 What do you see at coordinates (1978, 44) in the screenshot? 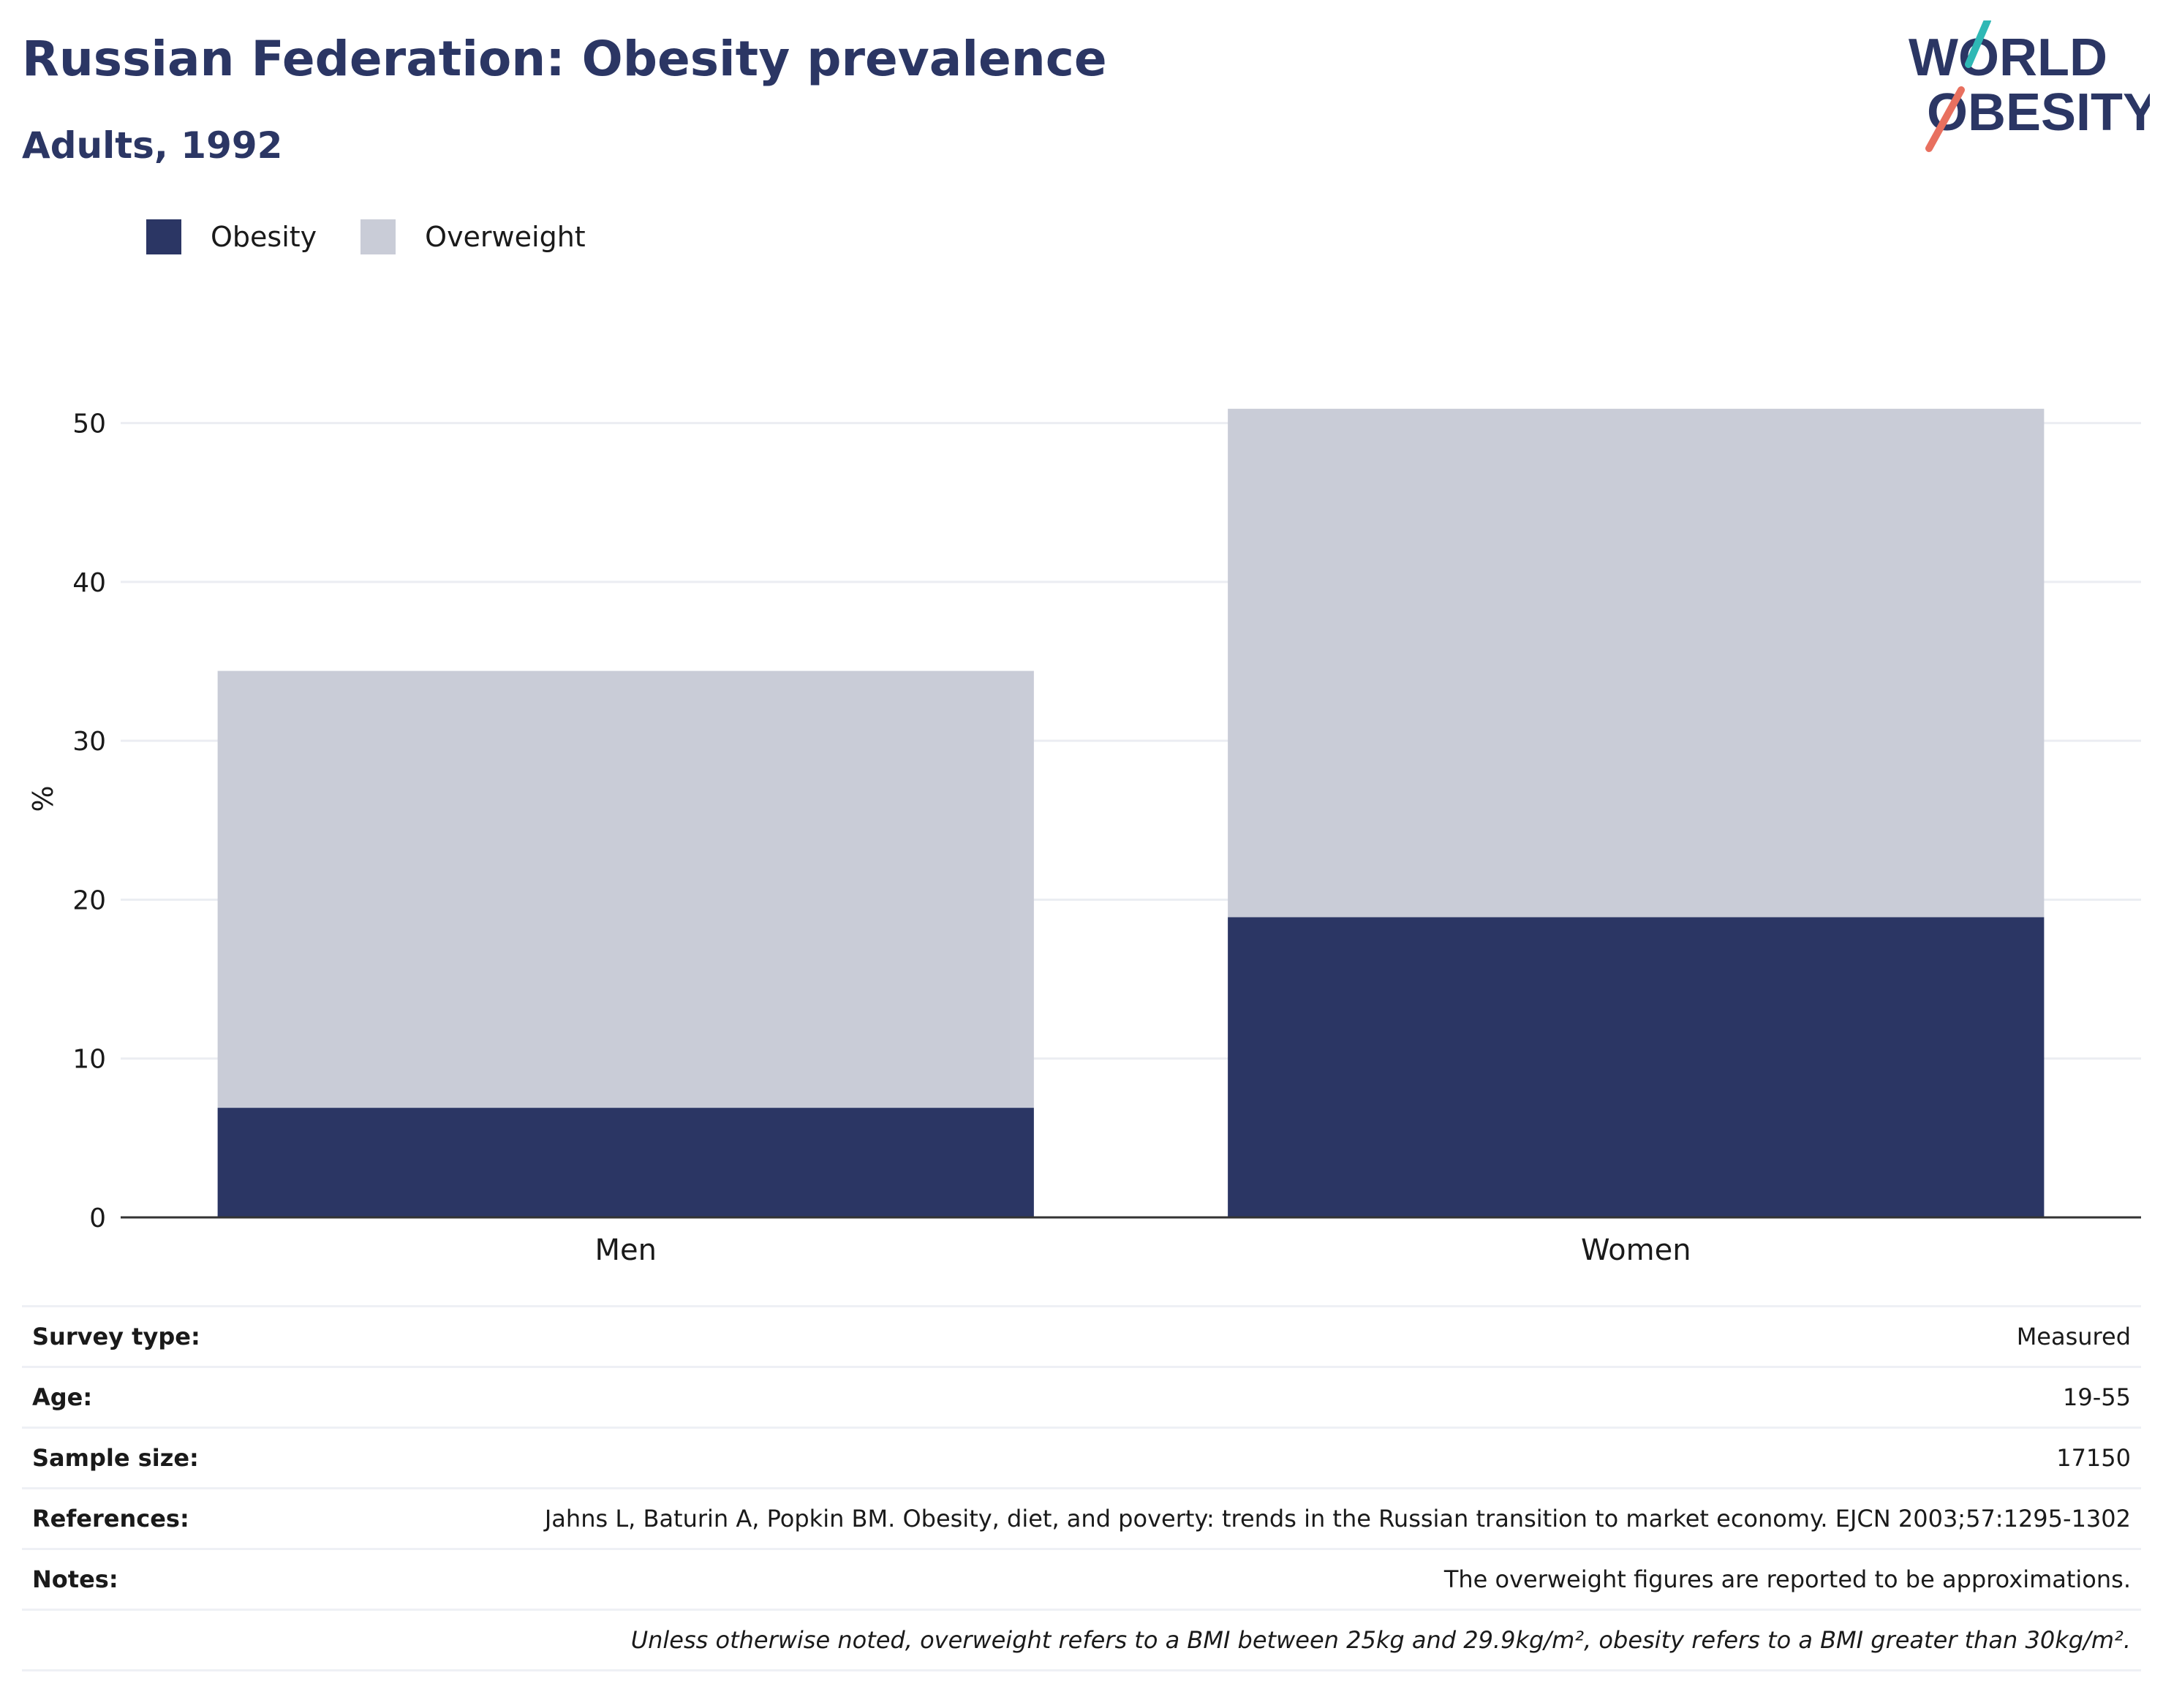
I see `logo-teal-slash` at bounding box center [1978, 44].